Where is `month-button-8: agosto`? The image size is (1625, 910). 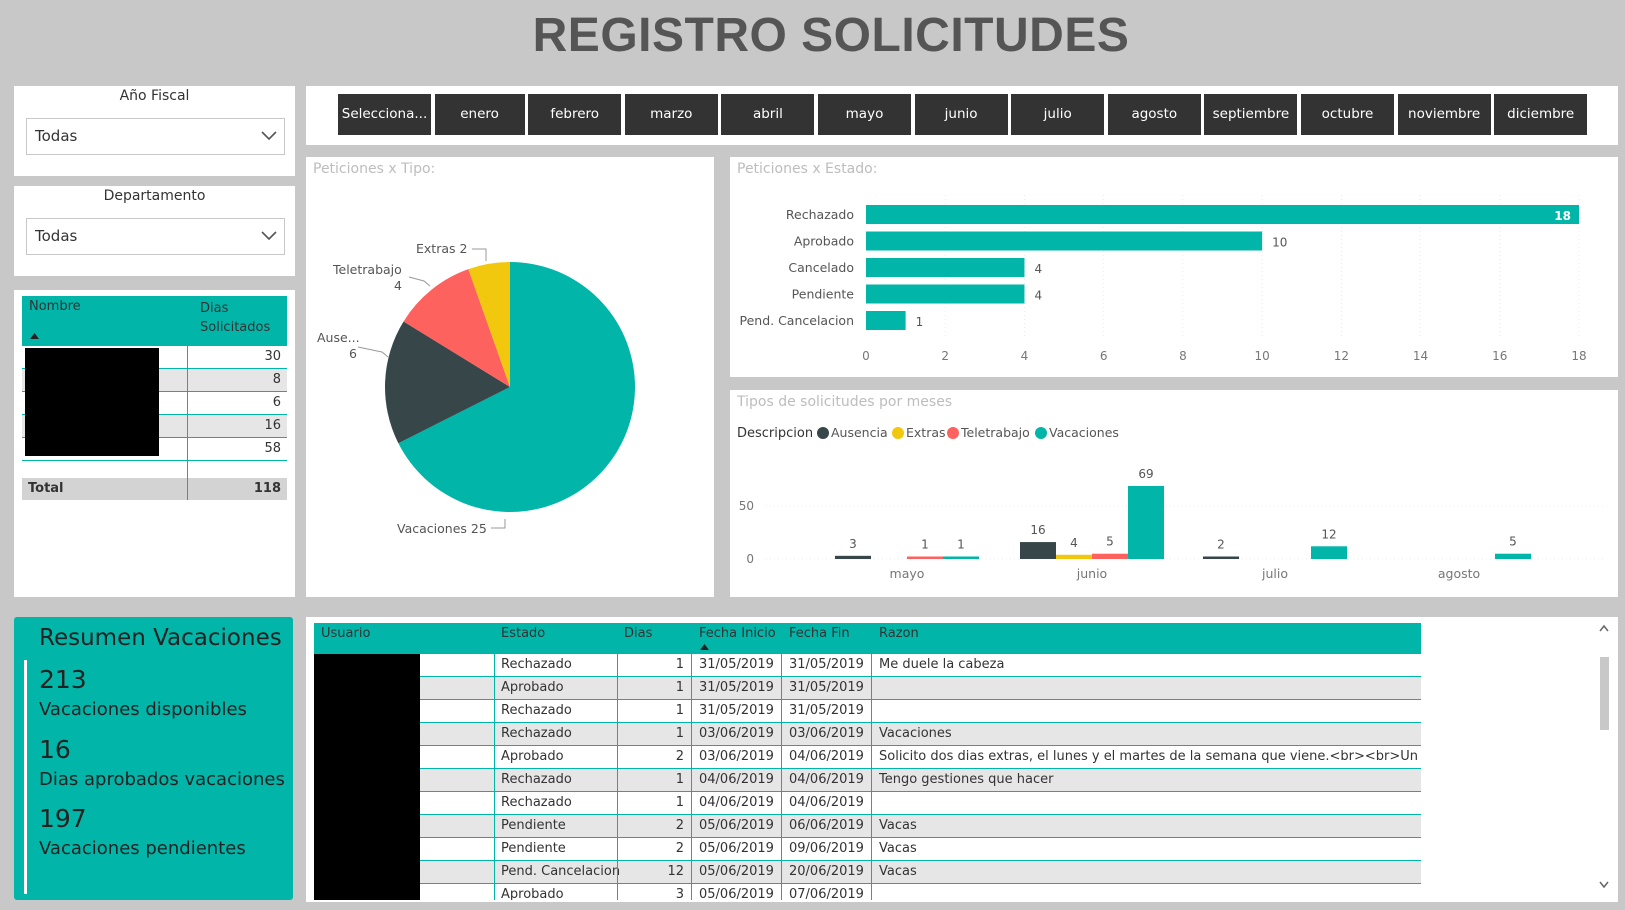 month-button-8: agosto is located at coordinates (1154, 114).